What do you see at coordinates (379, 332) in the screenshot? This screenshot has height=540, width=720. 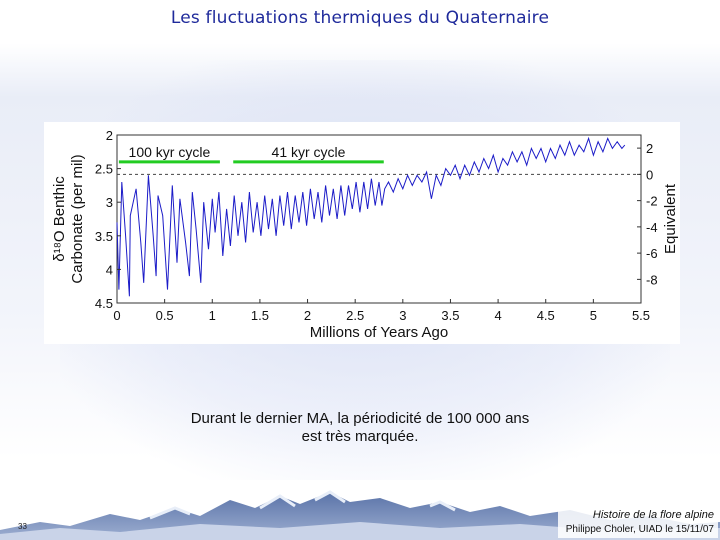 I see `x-axis-label: Millions of Years Ago` at bounding box center [379, 332].